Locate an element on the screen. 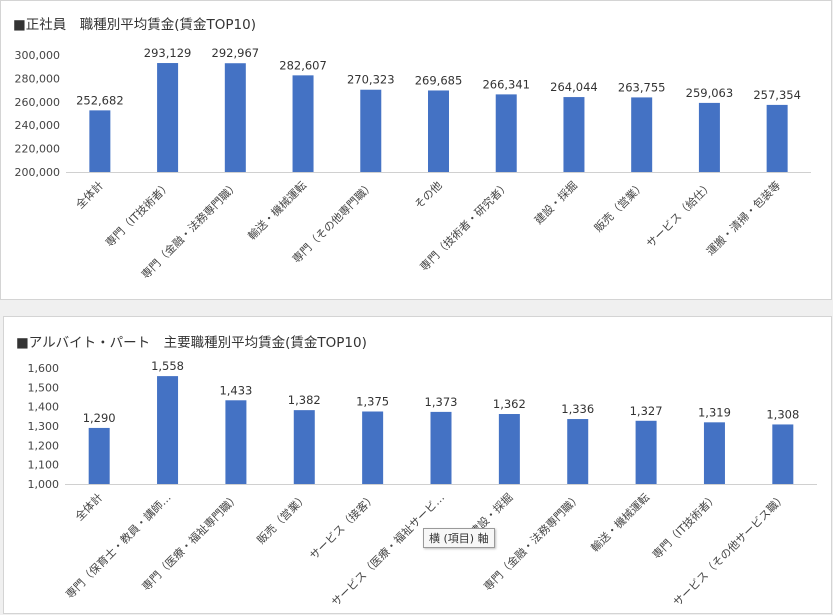 This screenshot has height=615, width=833. y-tick-label: 200,000 is located at coordinates (38, 172).